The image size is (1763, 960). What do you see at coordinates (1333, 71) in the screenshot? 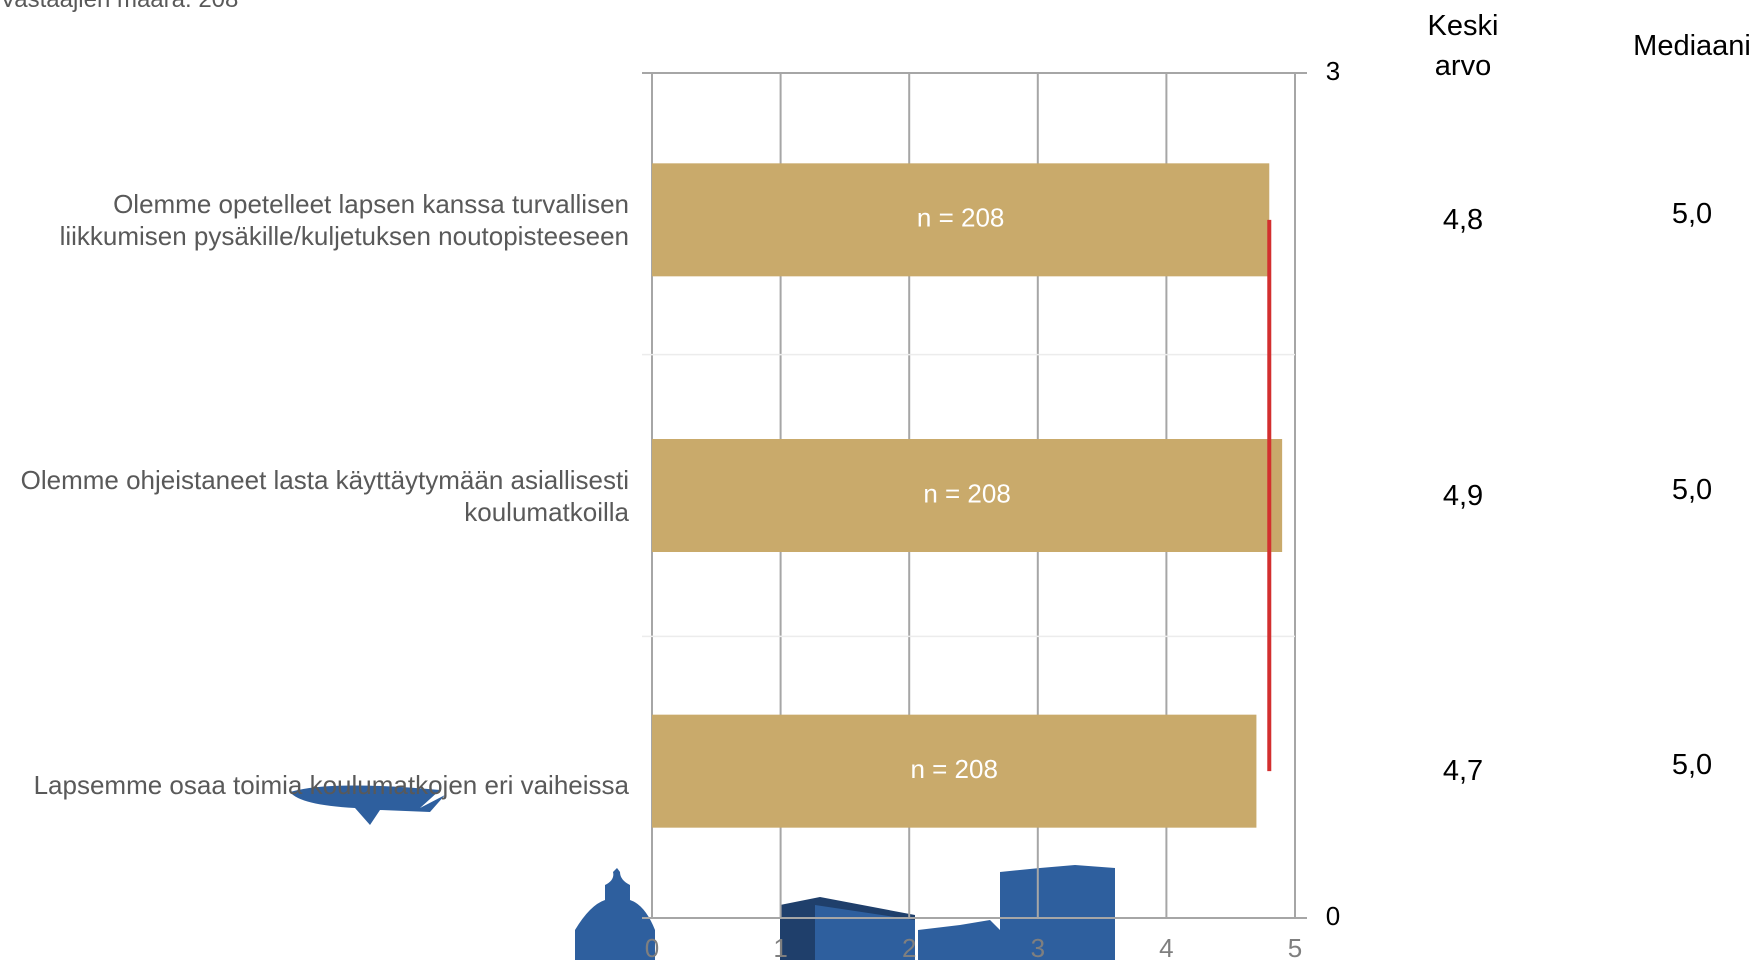
I see `y2-tick-label: 3` at bounding box center [1333, 71].